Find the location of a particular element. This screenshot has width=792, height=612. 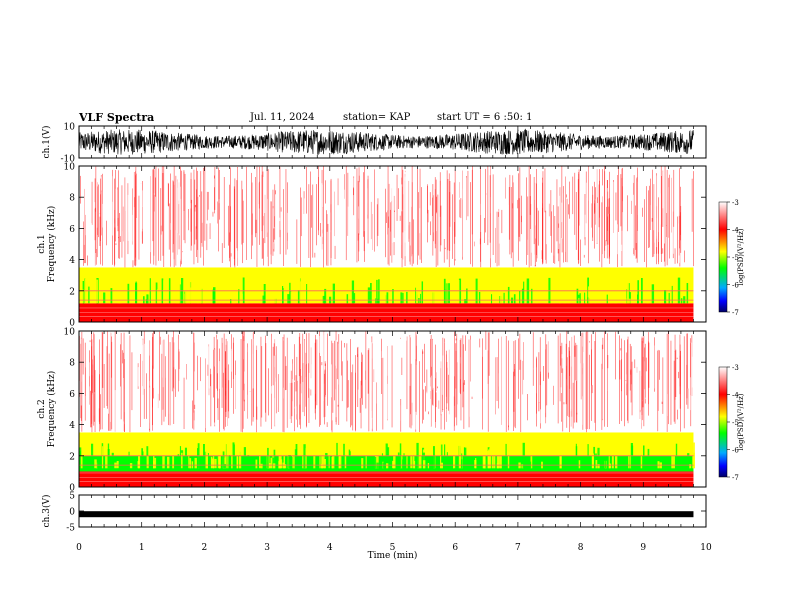

x-tick-label: 6 is located at coordinates (455, 548).